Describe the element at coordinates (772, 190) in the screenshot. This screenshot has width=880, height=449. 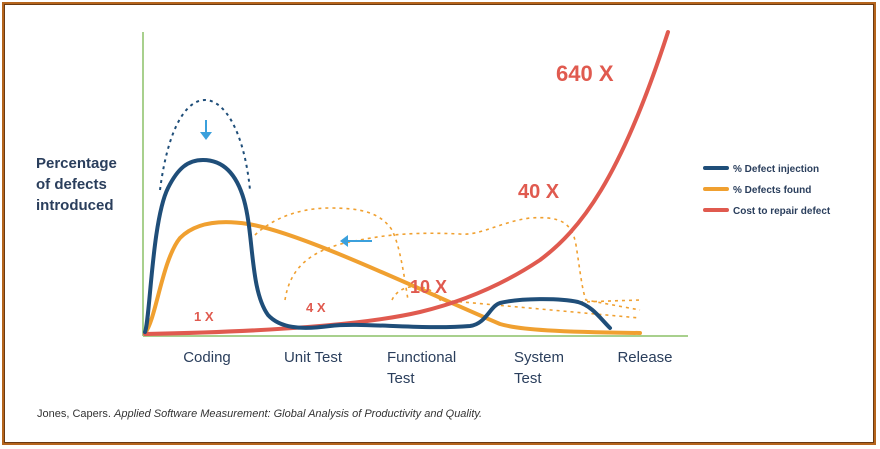
I see `legend-label-found: % Defects found` at that location.